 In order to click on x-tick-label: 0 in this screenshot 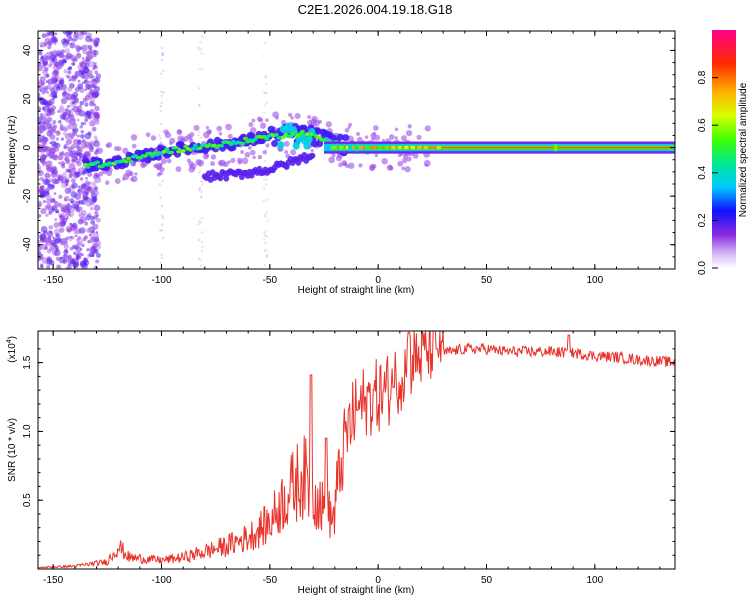, I will do `click(378, 280)`.